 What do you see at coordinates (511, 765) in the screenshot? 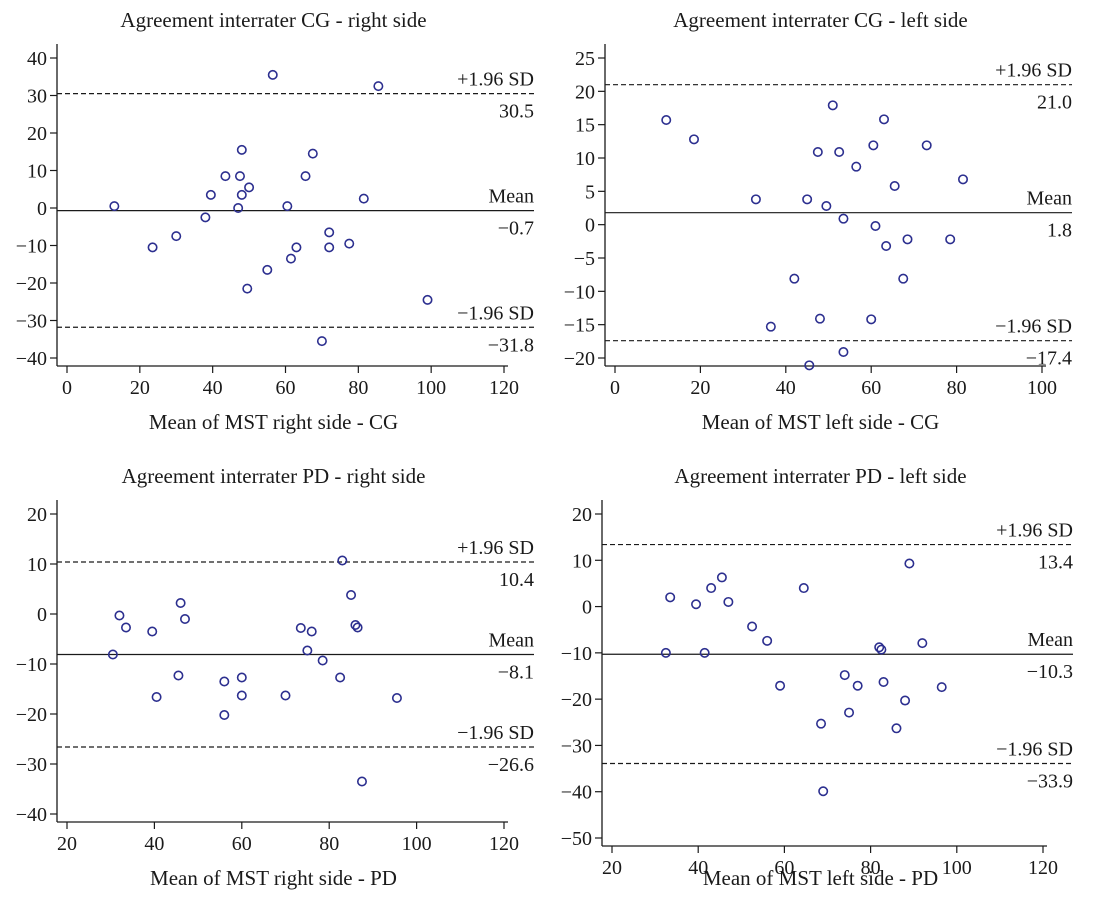
I see `reference-line-value: −26.6` at bounding box center [511, 765].